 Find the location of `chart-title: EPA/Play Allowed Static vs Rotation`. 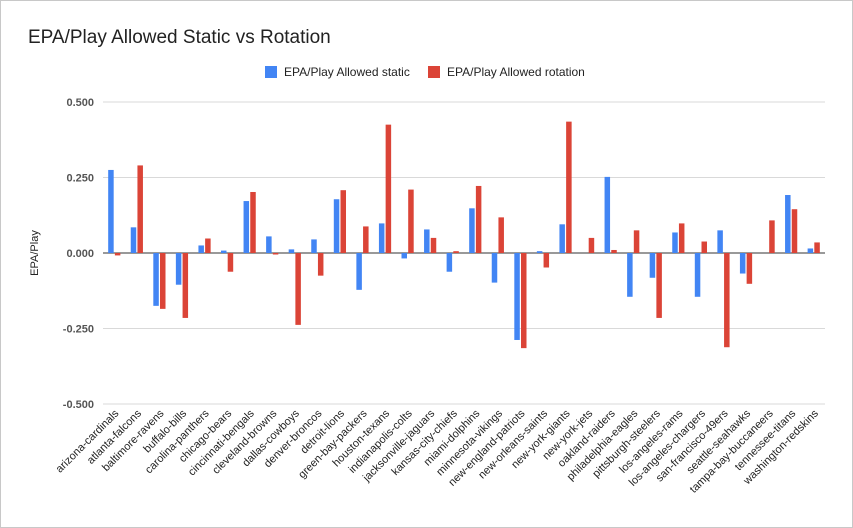

chart-title: EPA/Play Allowed Static vs Rotation is located at coordinates (179, 37).